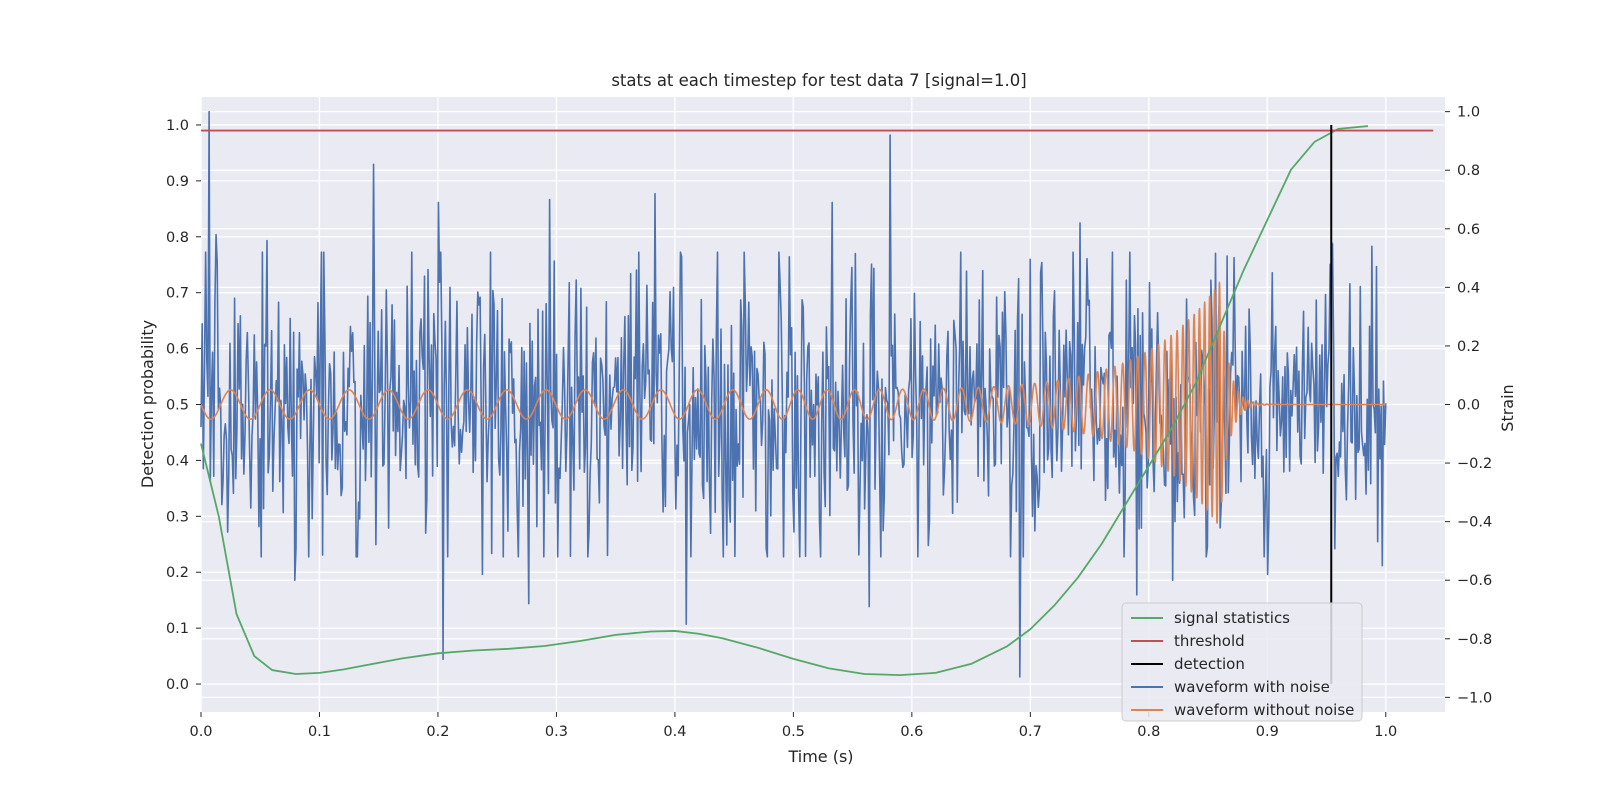  I want to click on x-tick-label: 0.4, so click(674, 732).